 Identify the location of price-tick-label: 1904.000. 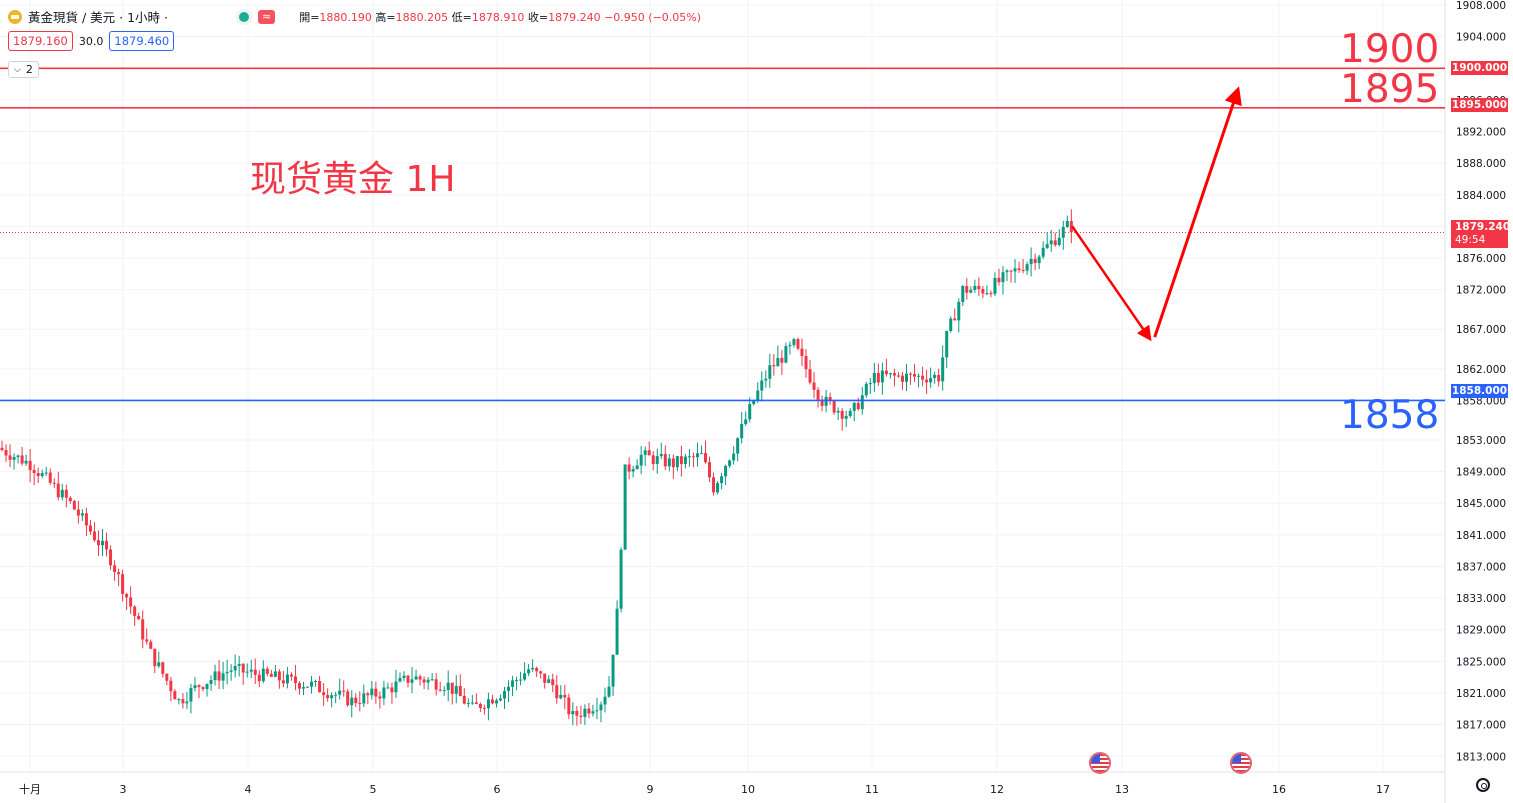
(1481, 38).